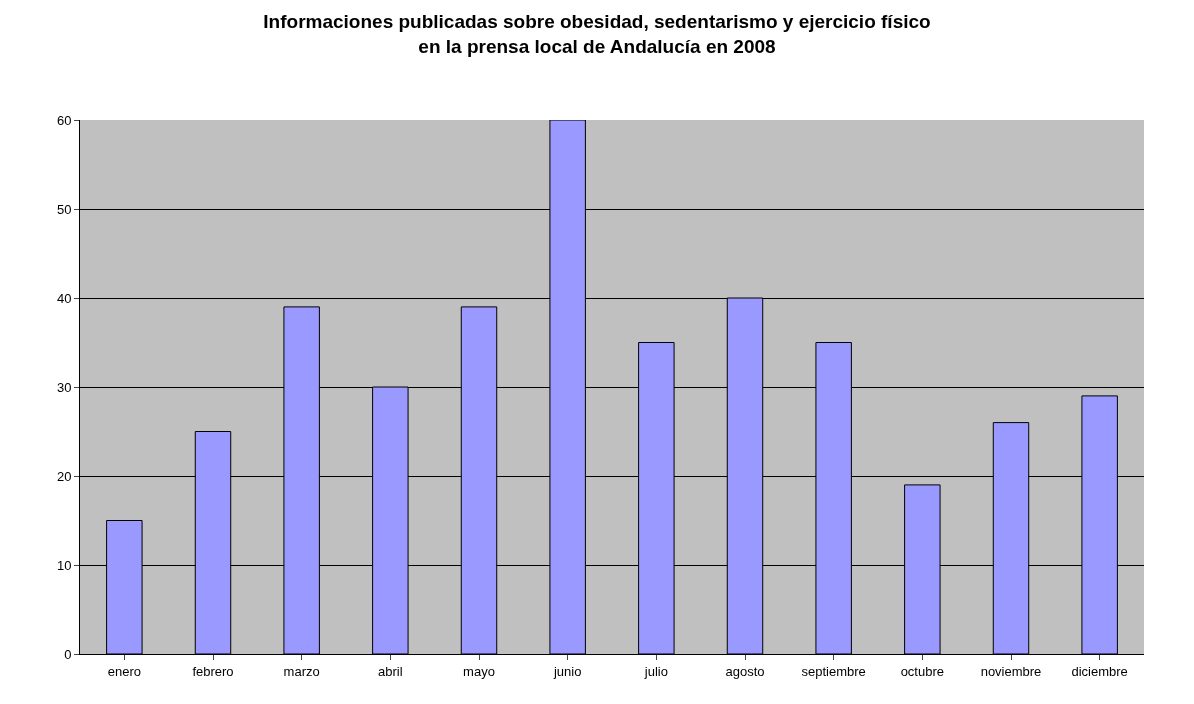  What do you see at coordinates (64, 209) in the screenshot?
I see `y-tick-label: 50` at bounding box center [64, 209].